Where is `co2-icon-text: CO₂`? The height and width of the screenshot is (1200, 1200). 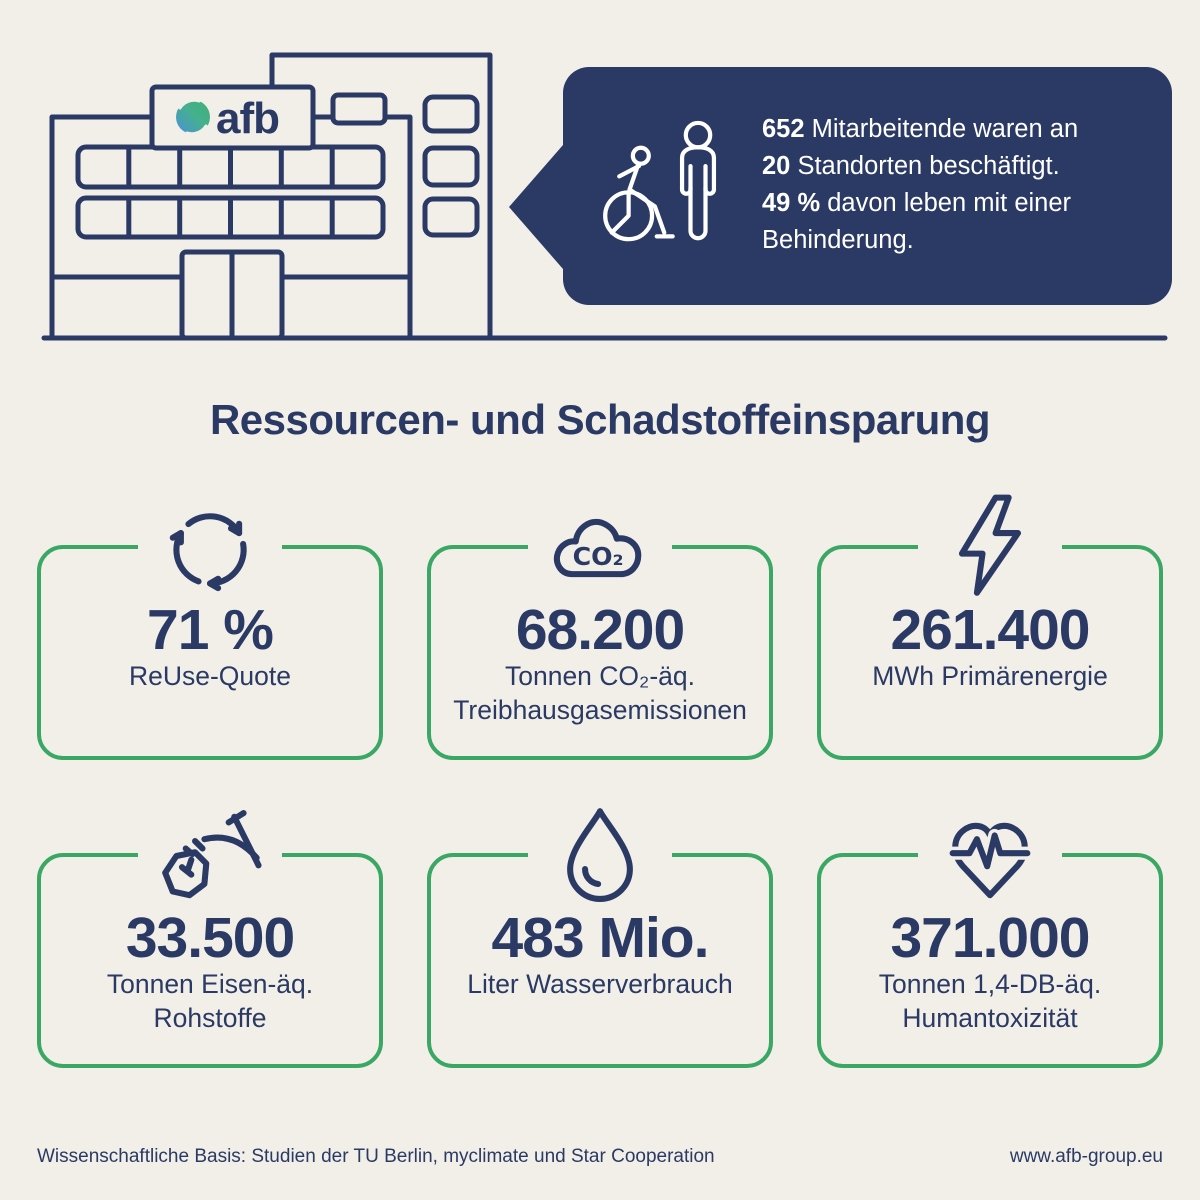 co2-icon-text: CO₂ is located at coordinates (598, 556).